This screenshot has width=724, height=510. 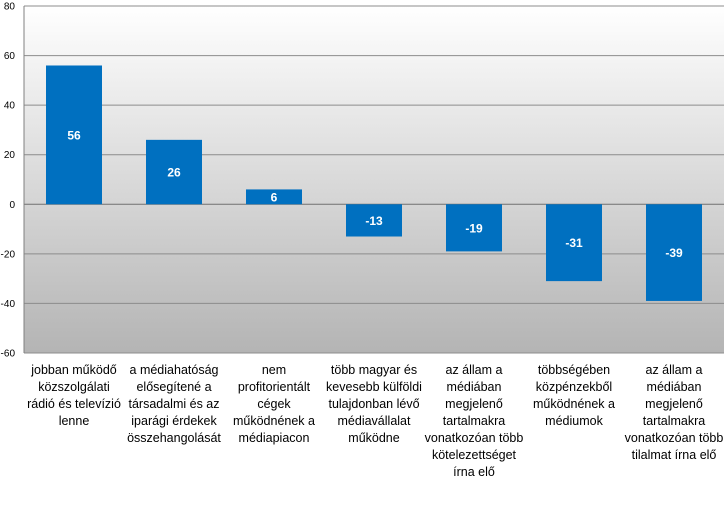 I want to click on data-label: -13, so click(x=374, y=221).